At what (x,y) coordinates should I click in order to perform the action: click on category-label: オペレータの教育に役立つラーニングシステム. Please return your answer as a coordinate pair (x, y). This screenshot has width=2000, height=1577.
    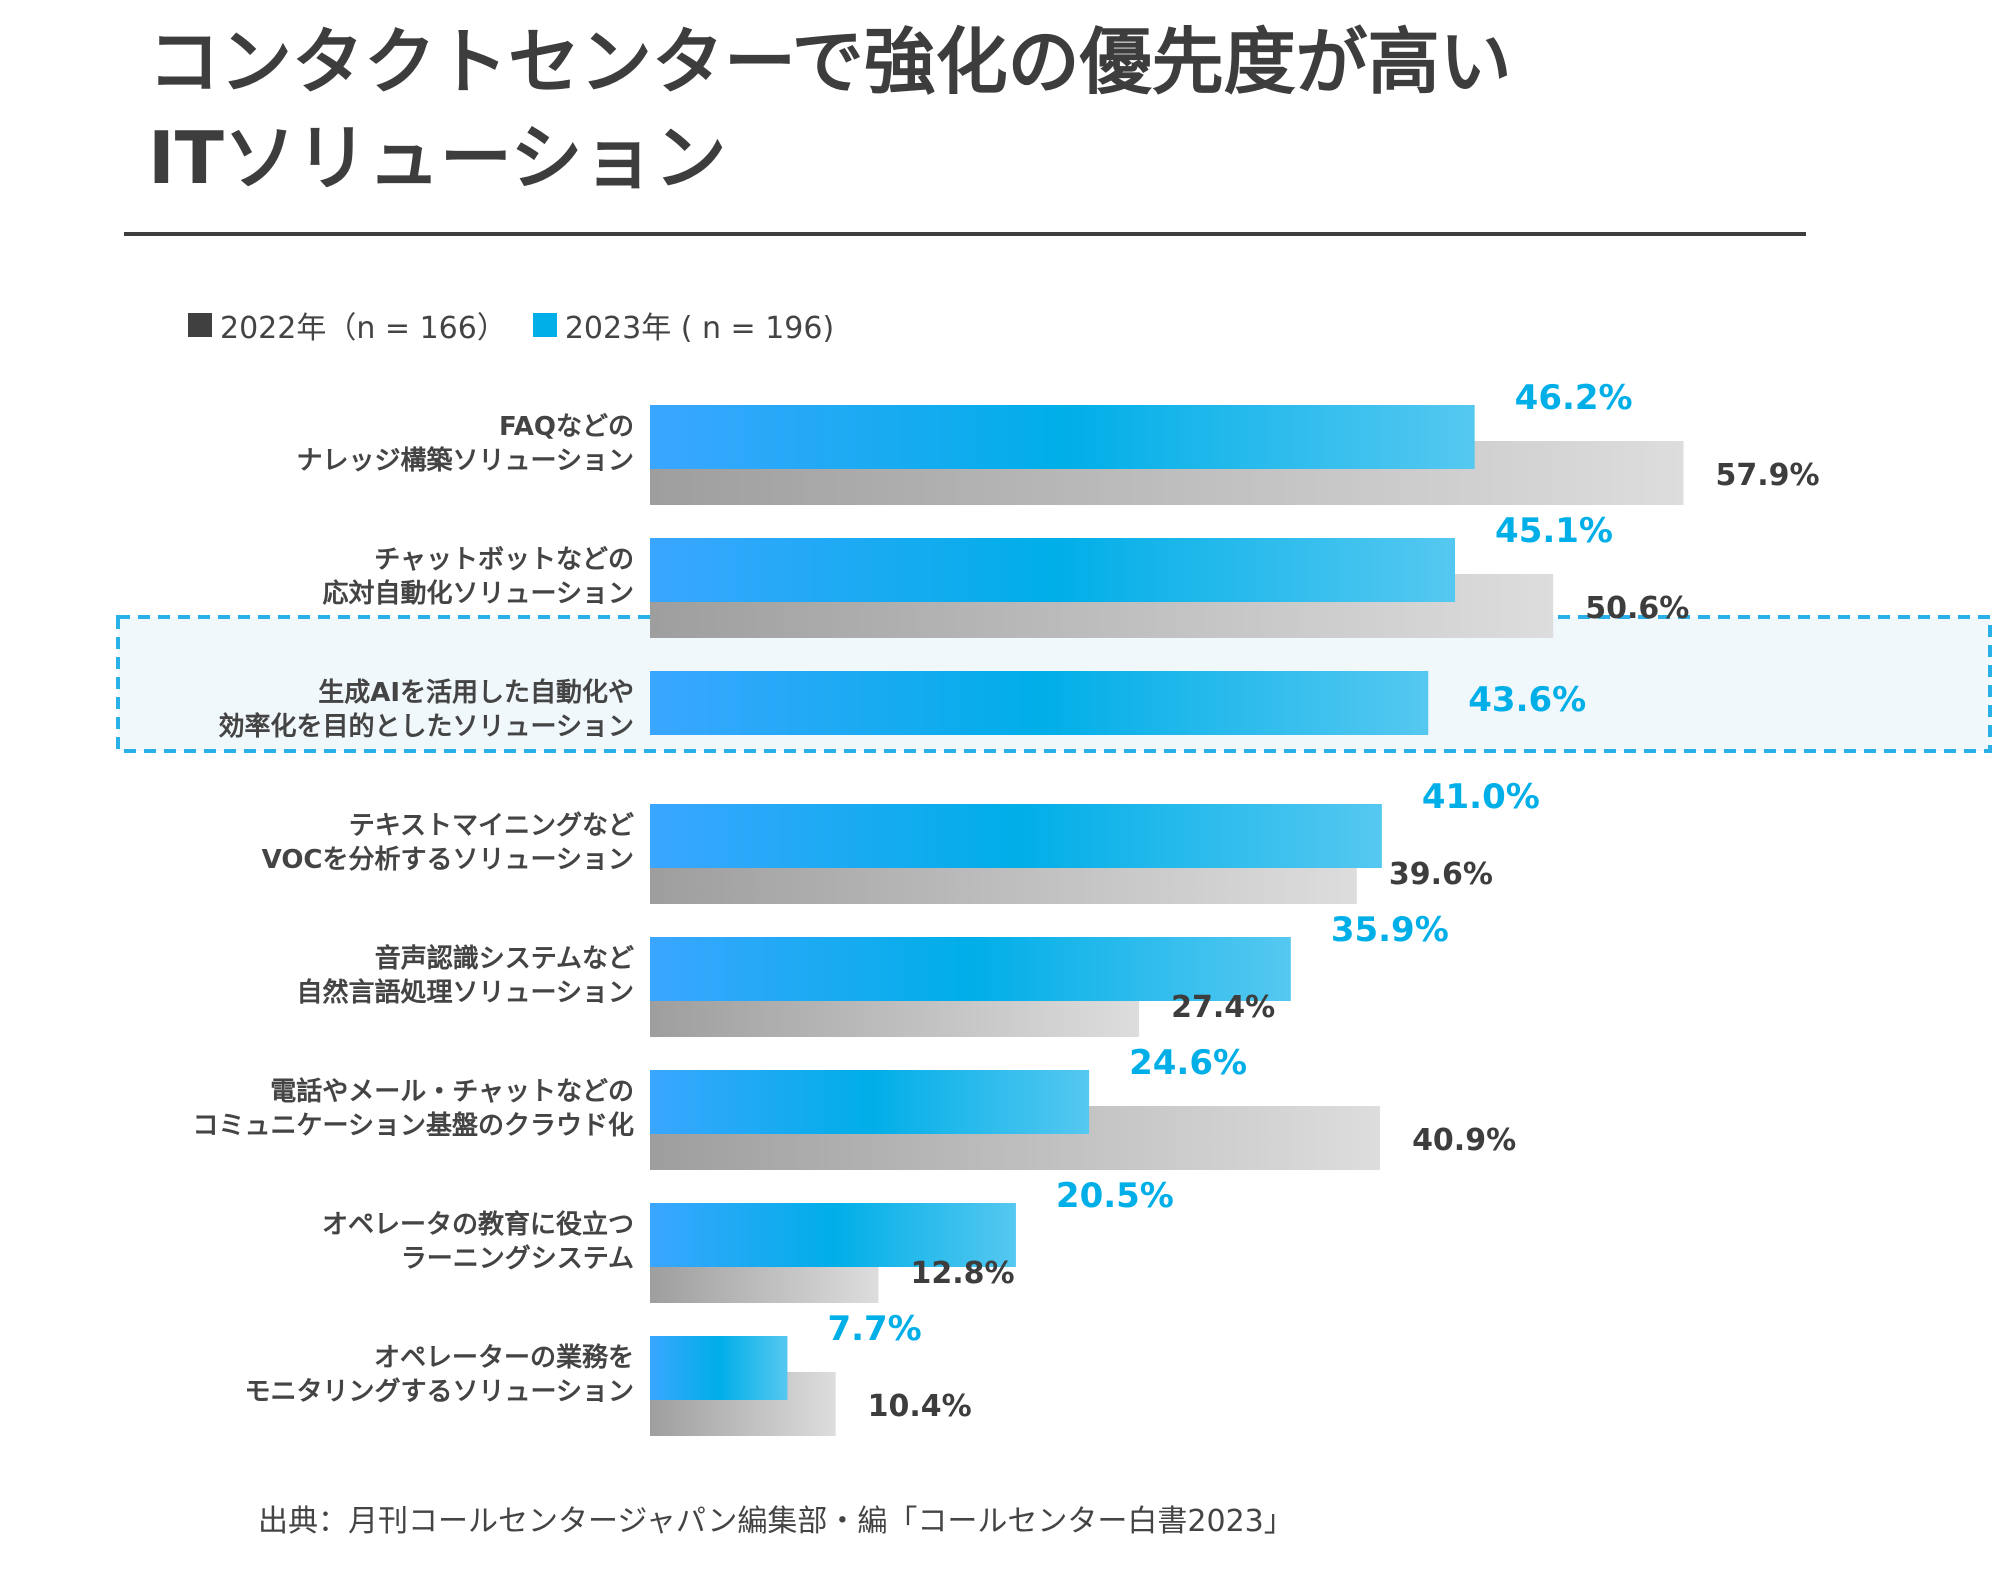
    Looking at the image, I should click on (478, 1241).